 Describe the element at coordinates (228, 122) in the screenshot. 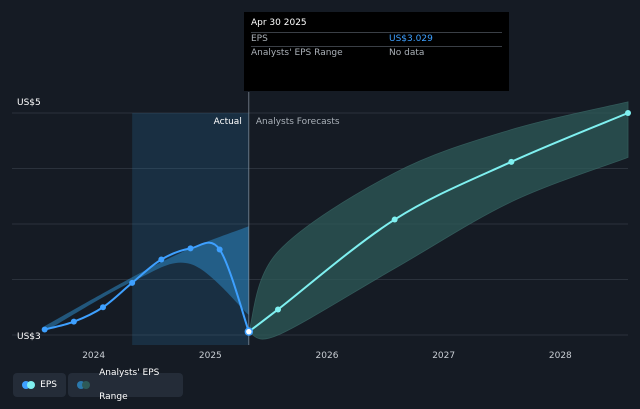

I see `actual-region-label: Actual` at that location.